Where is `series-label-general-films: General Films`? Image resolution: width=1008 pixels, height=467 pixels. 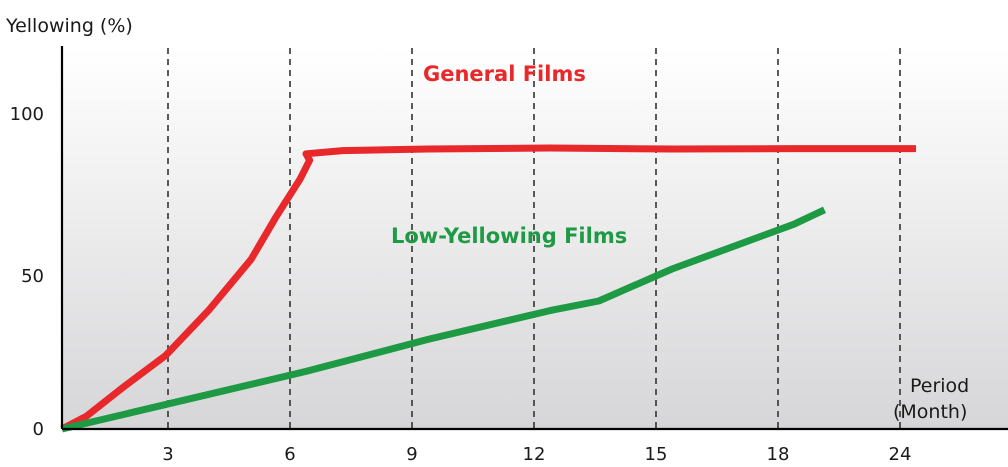 series-label-general-films: General Films is located at coordinates (504, 74).